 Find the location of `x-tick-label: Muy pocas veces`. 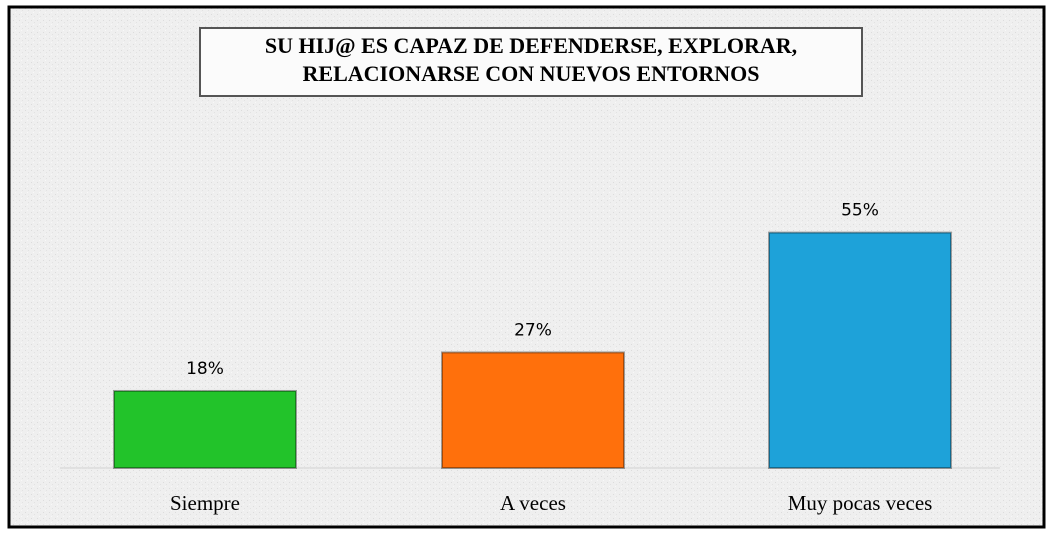

x-tick-label: Muy pocas veces is located at coordinates (860, 503).